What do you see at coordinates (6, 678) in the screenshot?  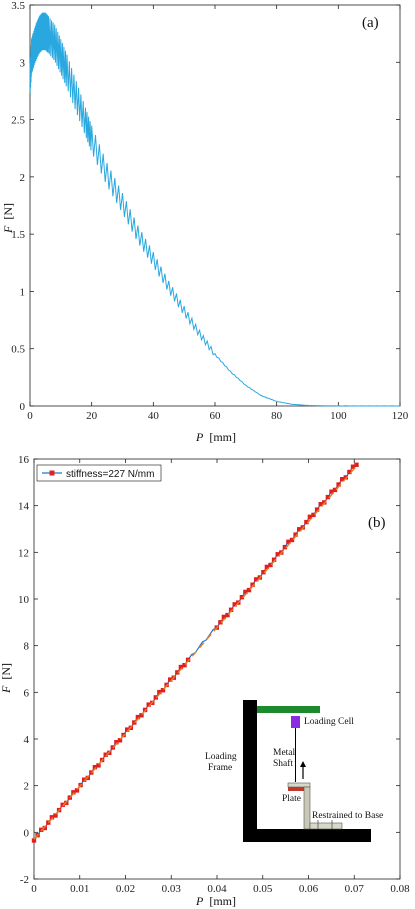 I see `y-axis-label-b: F [N]` at bounding box center [6, 678].